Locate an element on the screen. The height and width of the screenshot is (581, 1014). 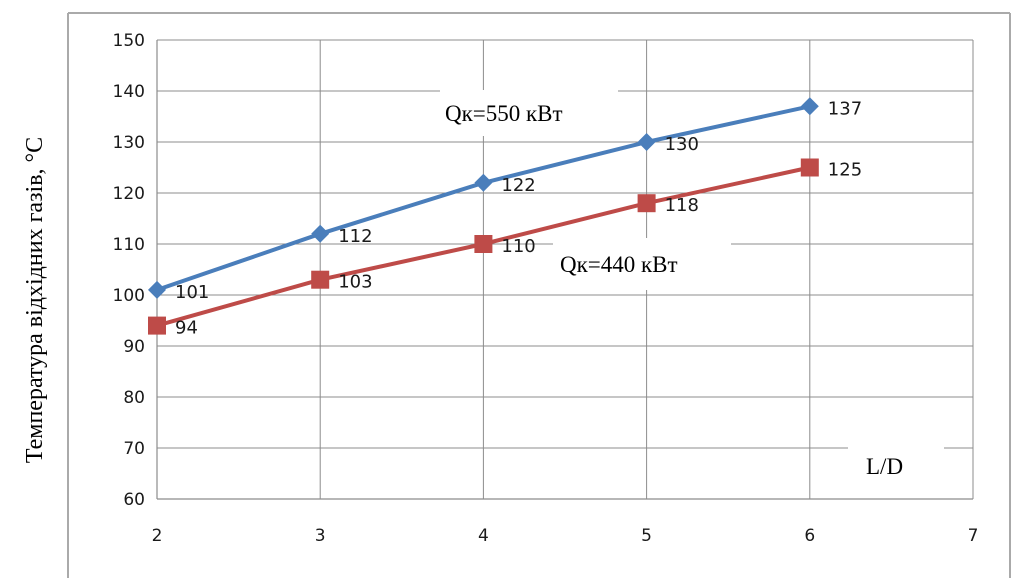
series-label-440: Qк=440 кВт is located at coordinates (619, 264).